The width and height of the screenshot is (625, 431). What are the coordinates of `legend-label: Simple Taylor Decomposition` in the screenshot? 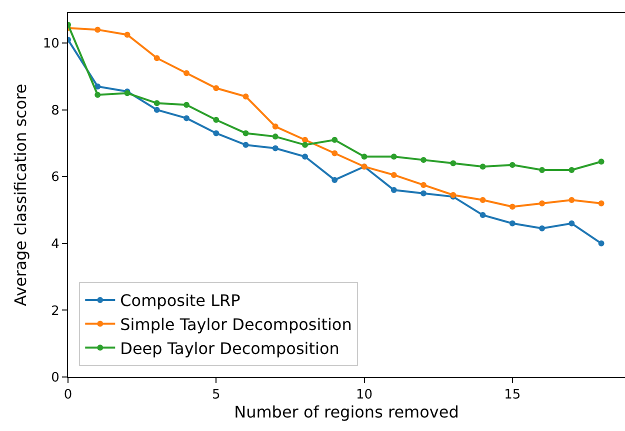 It's located at (236, 324).